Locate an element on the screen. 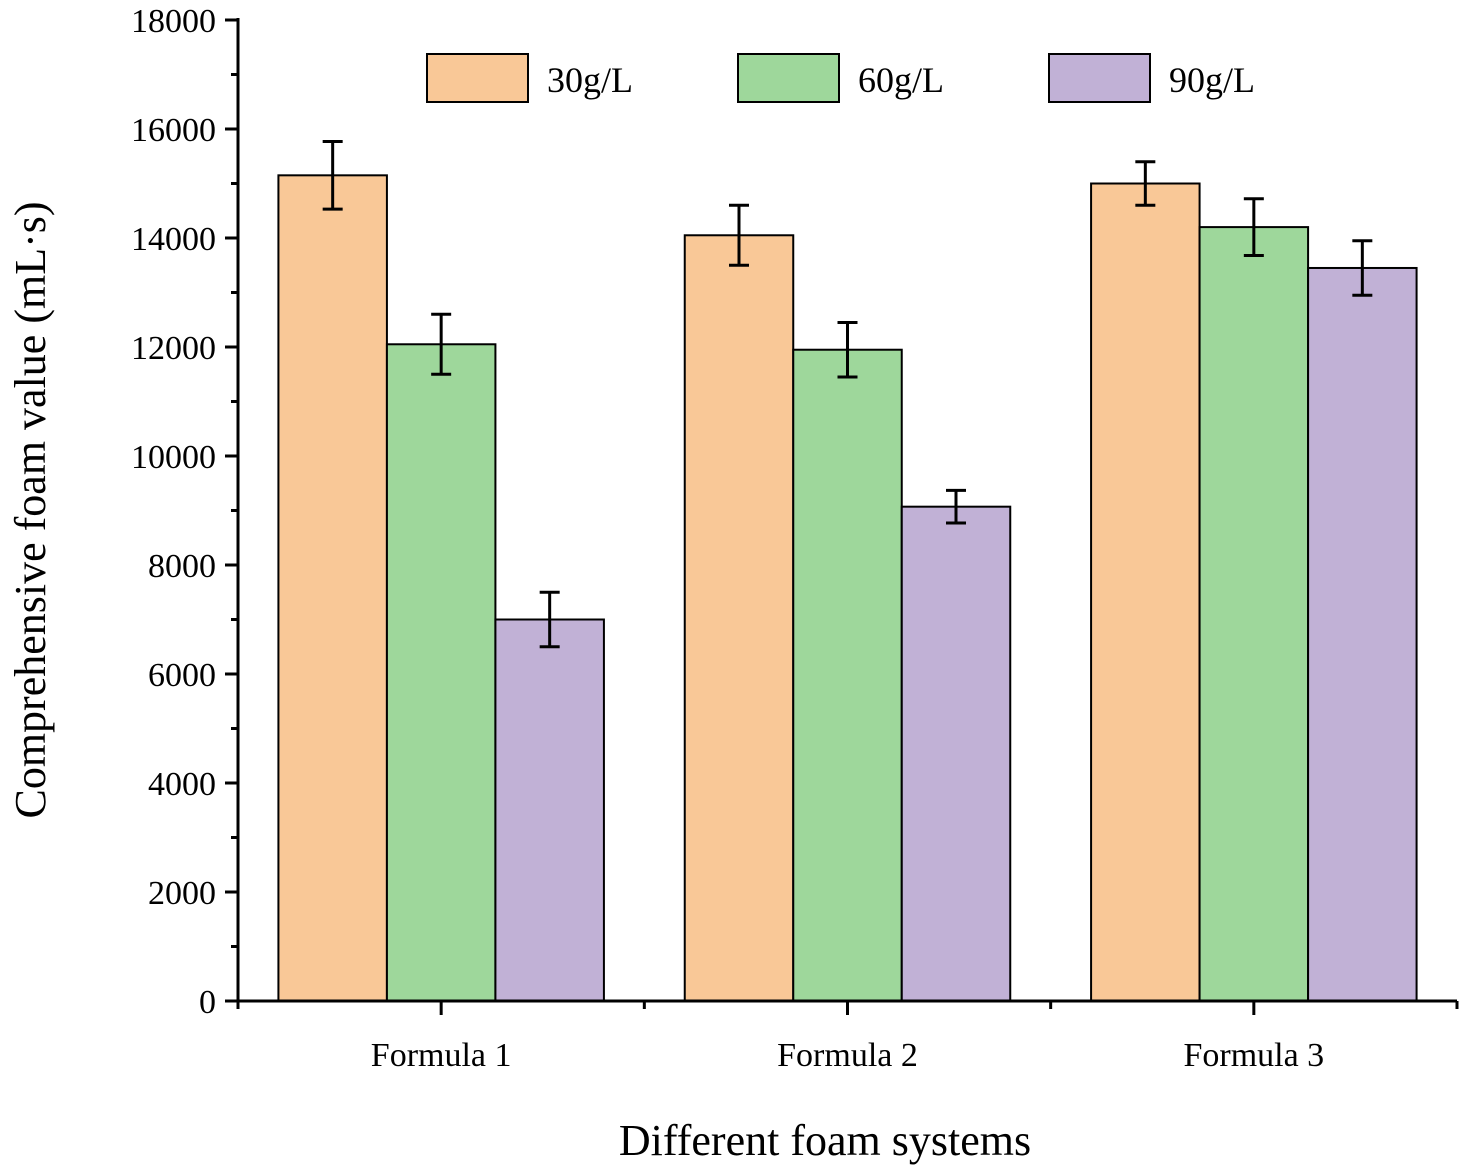 This screenshot has width=1464, height=1175. x-tick-label-formula-1: Formula 1 is located at coordinates (441, 1055).